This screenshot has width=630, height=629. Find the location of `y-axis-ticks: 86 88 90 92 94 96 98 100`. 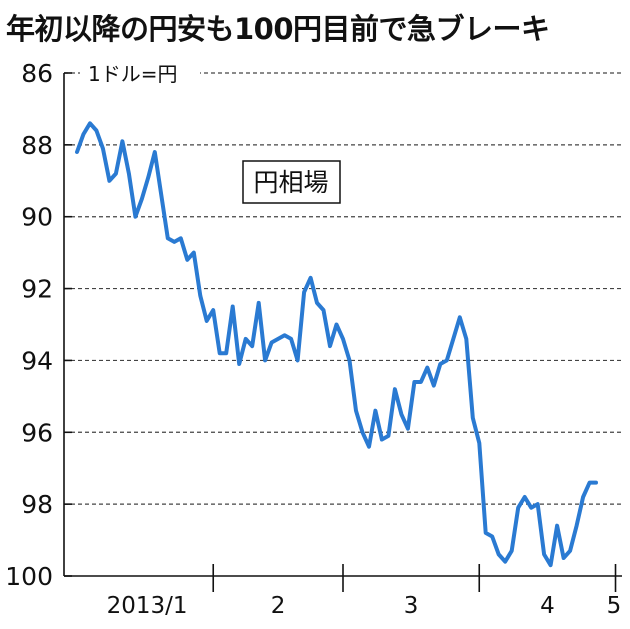

y-axis-ticks: 86 88 90 92 94 96 98 100 is located at coordinates (38, 325).